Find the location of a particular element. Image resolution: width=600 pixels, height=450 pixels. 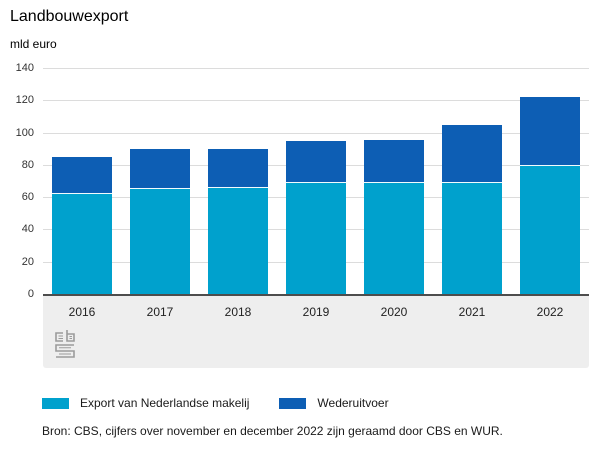

x-tick-label-2019: 2019 is located at coordinates (316, 312).